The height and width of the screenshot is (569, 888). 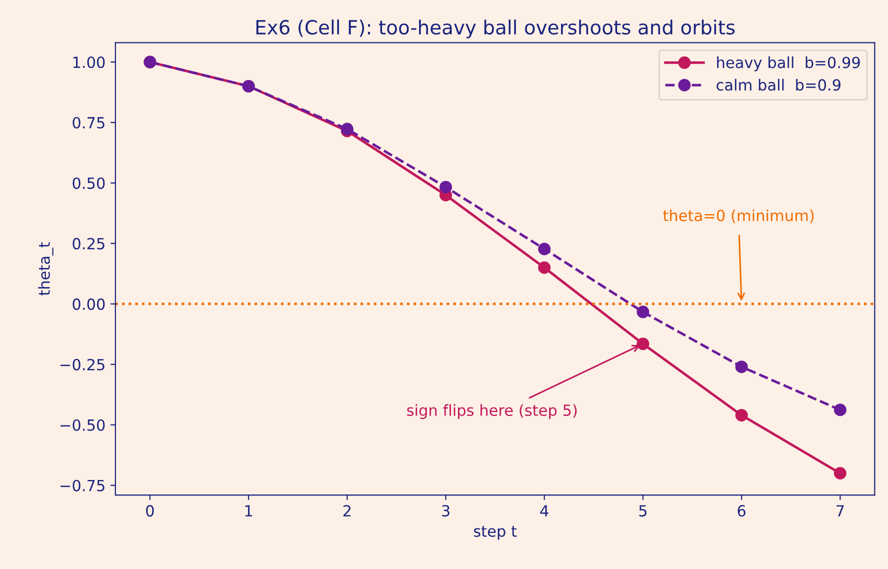 What do you see at coordinates (88, 122) in the screenshot?
I see `y-tick-label: 0.75` at bounding box center [88, 122].